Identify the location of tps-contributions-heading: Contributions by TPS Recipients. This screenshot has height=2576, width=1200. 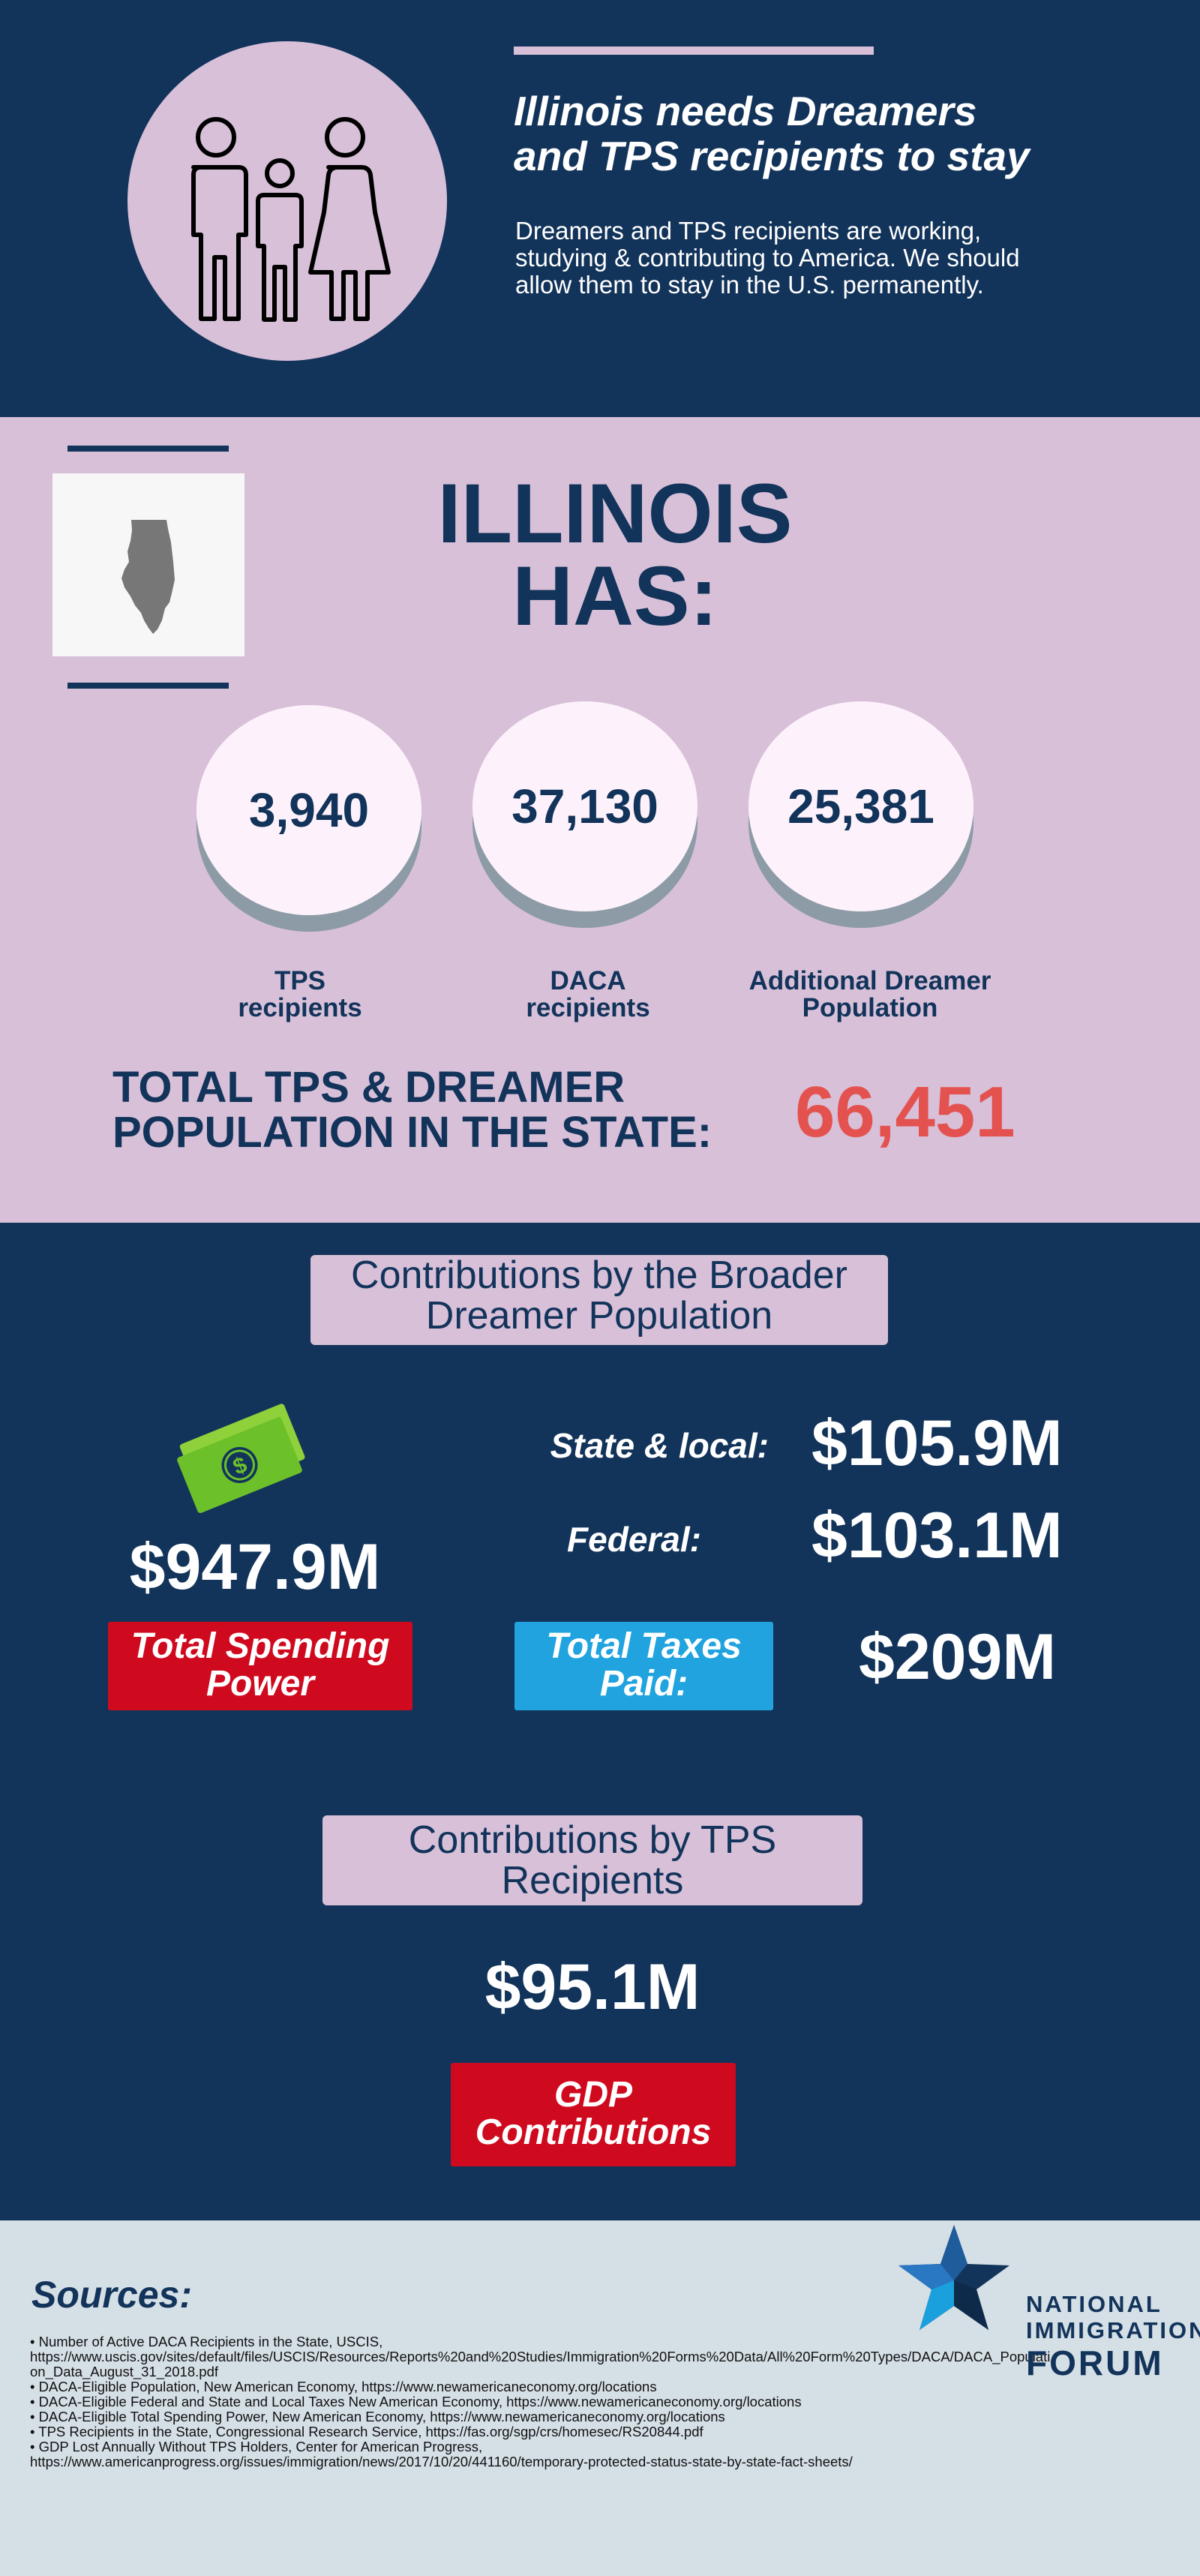
(592, 1860).